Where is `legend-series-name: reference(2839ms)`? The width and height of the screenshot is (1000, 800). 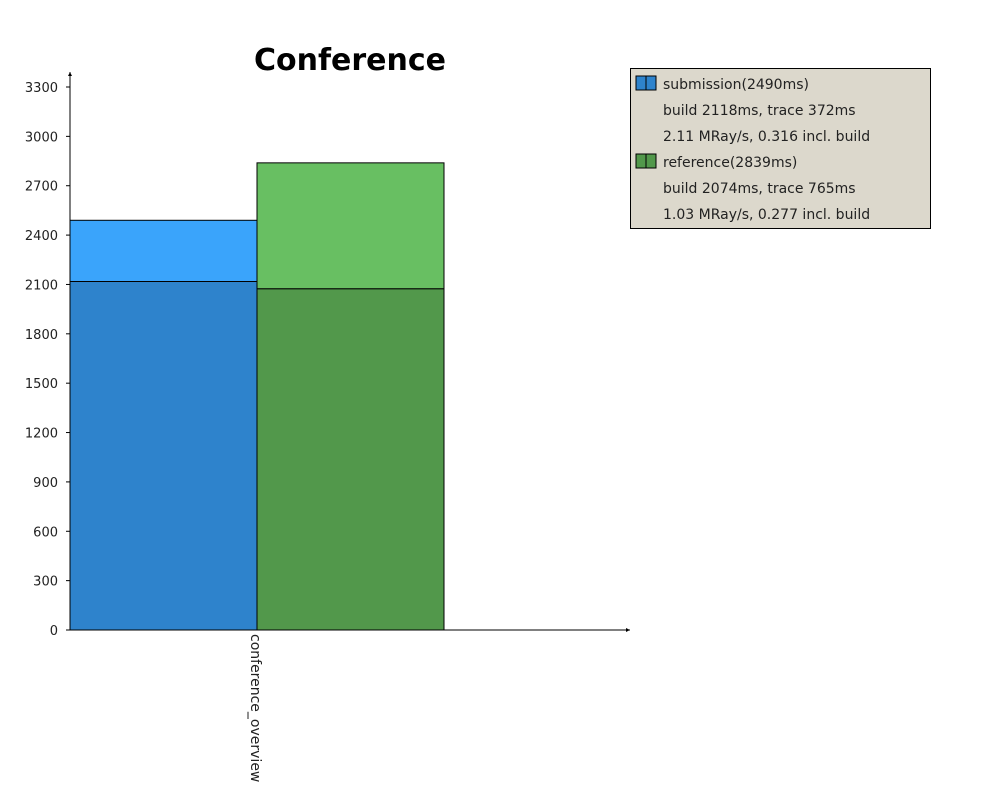 legend-series-name: reference(2839ms) is located at coordinates (730, 163).